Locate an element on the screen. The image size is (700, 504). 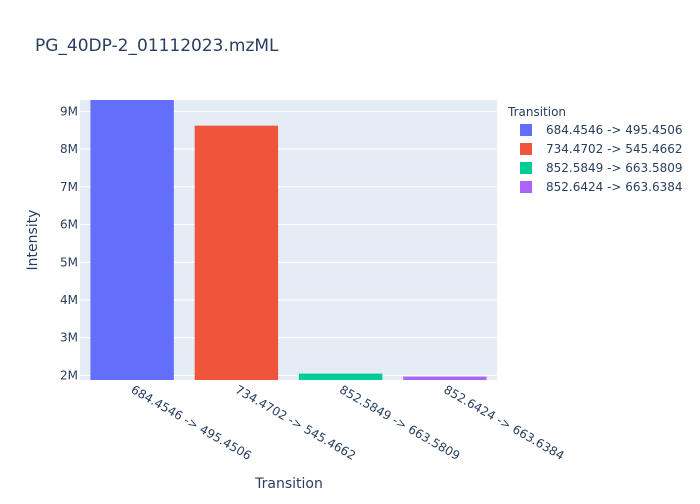
legend-item-label: 852.5849 -> 663.5809 is located at coordinates (614, 168).